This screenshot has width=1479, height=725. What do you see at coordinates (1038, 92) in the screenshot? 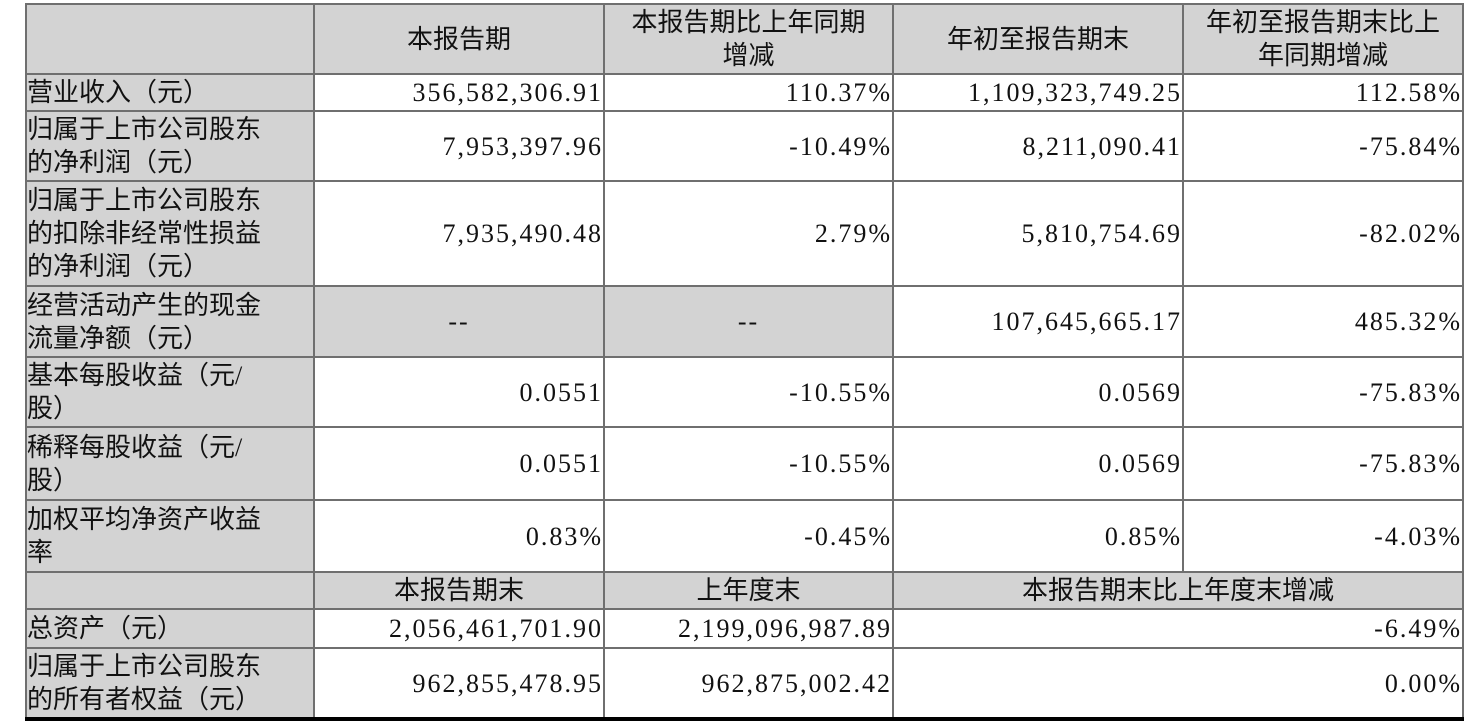
I see `cell-value: 1,109,323,749.25` at bounding box center [1038, 92].